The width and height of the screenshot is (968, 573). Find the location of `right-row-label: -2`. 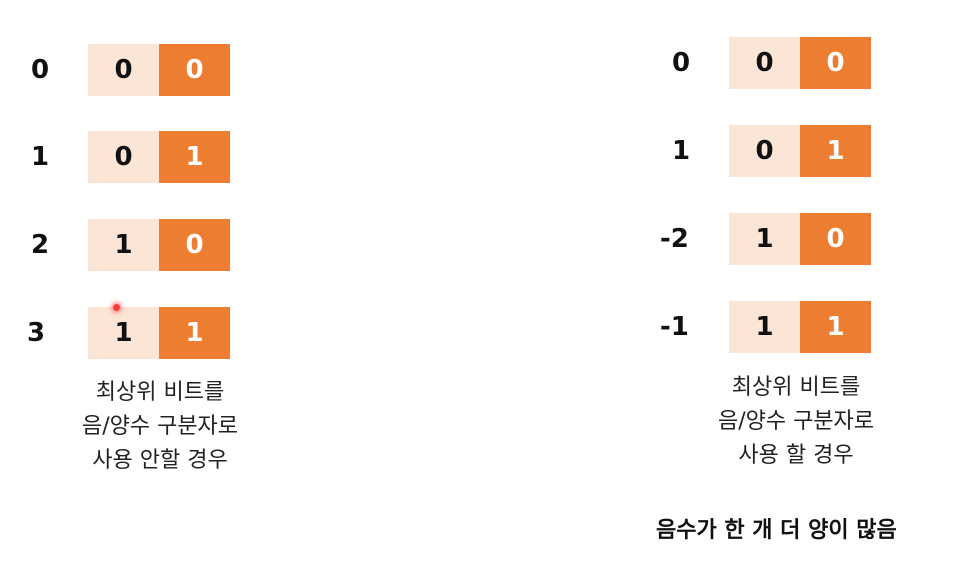

right-row-label: -2 is located at coordinates (674, 239).